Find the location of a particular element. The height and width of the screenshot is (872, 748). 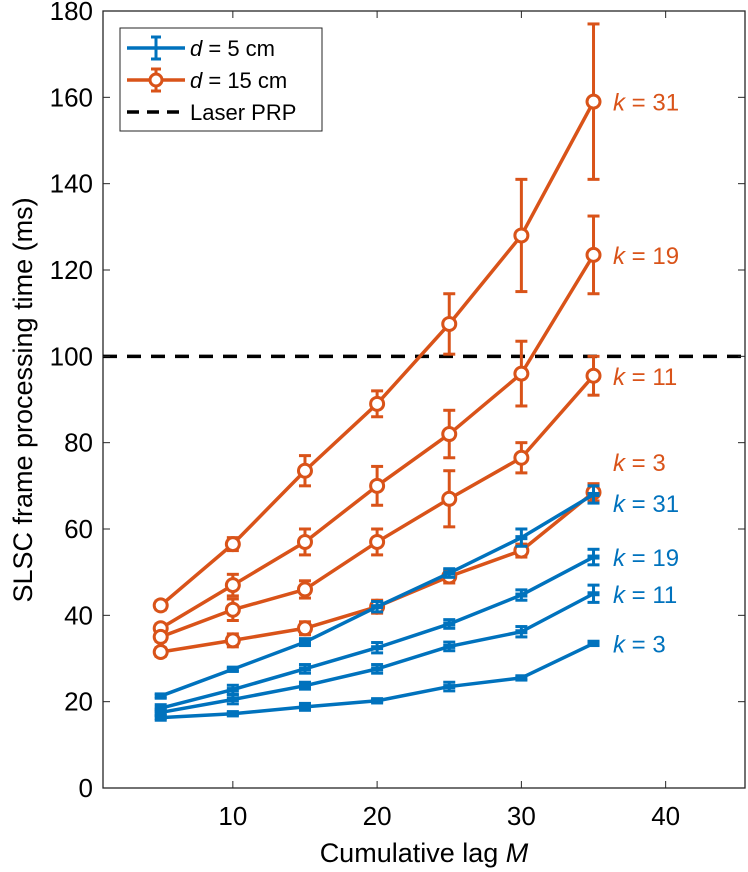

y-tick-label: 160 is located at coordinates (71, 97).